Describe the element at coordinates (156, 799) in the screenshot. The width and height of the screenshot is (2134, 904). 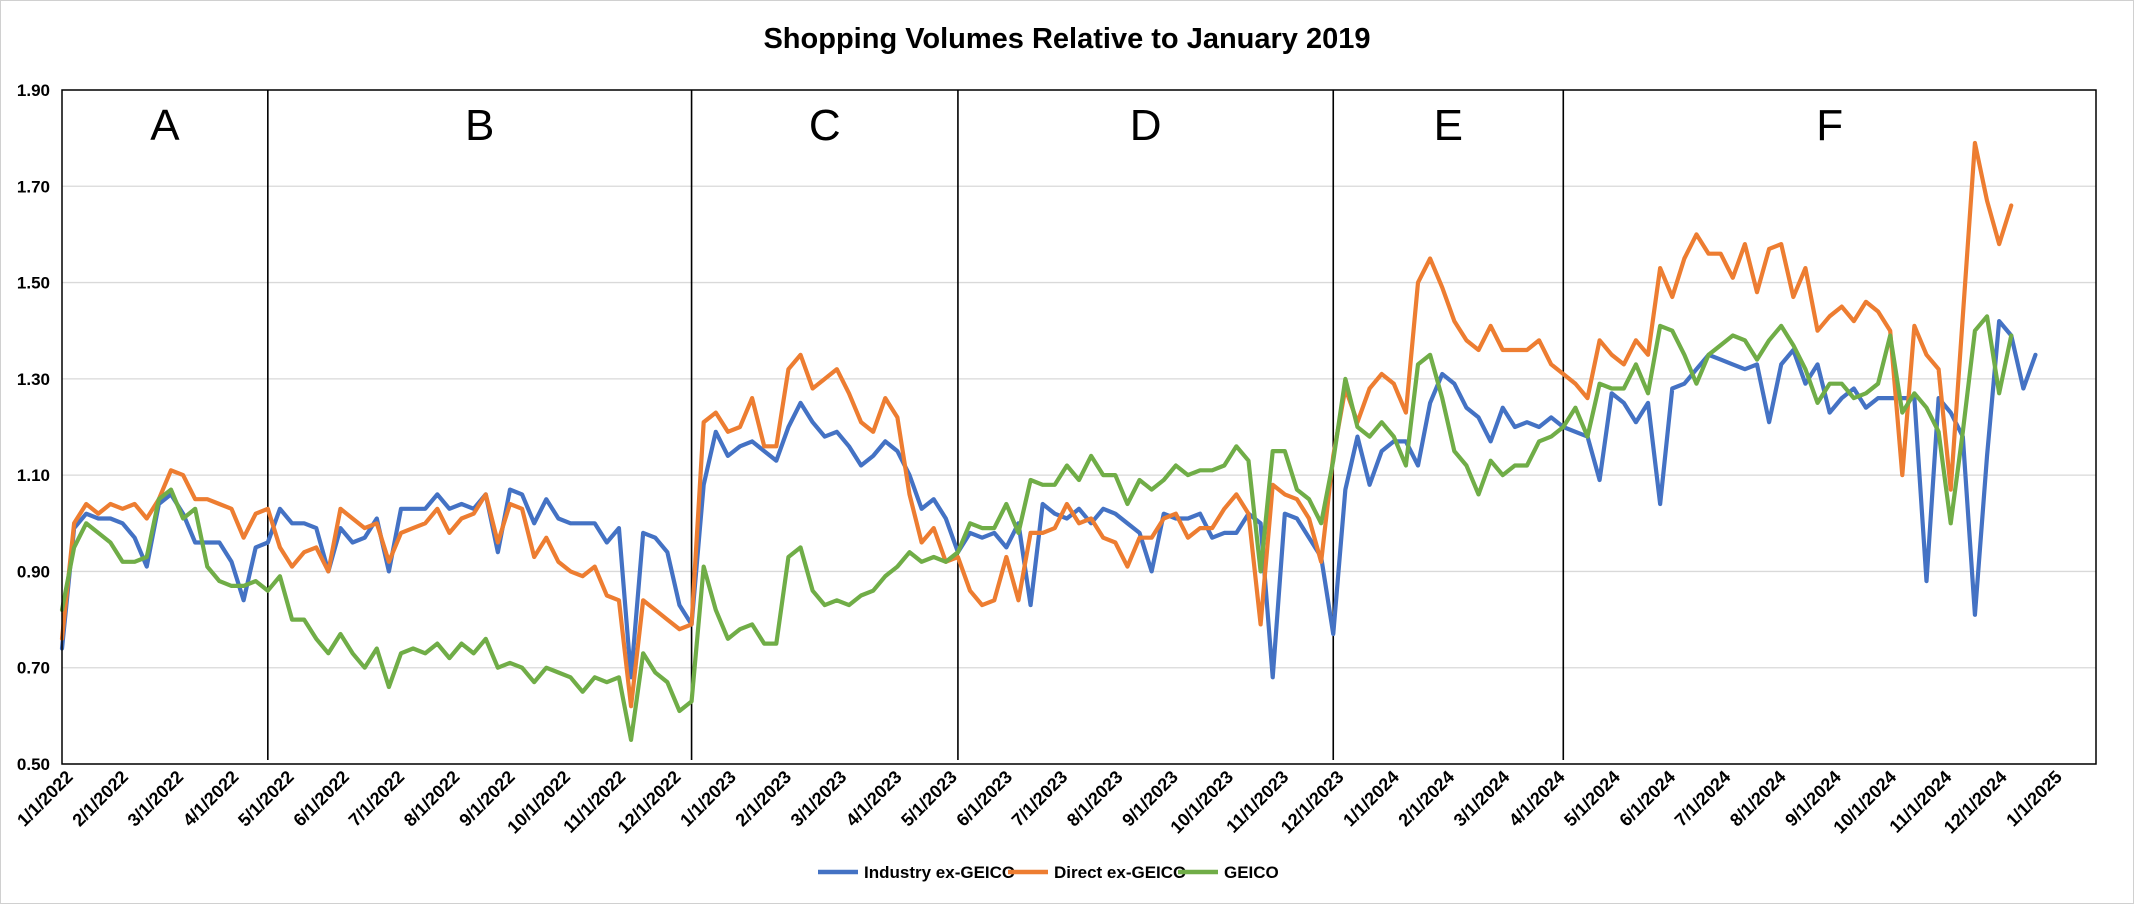
I see `x-tick-label: 3/1/2022` at that location.